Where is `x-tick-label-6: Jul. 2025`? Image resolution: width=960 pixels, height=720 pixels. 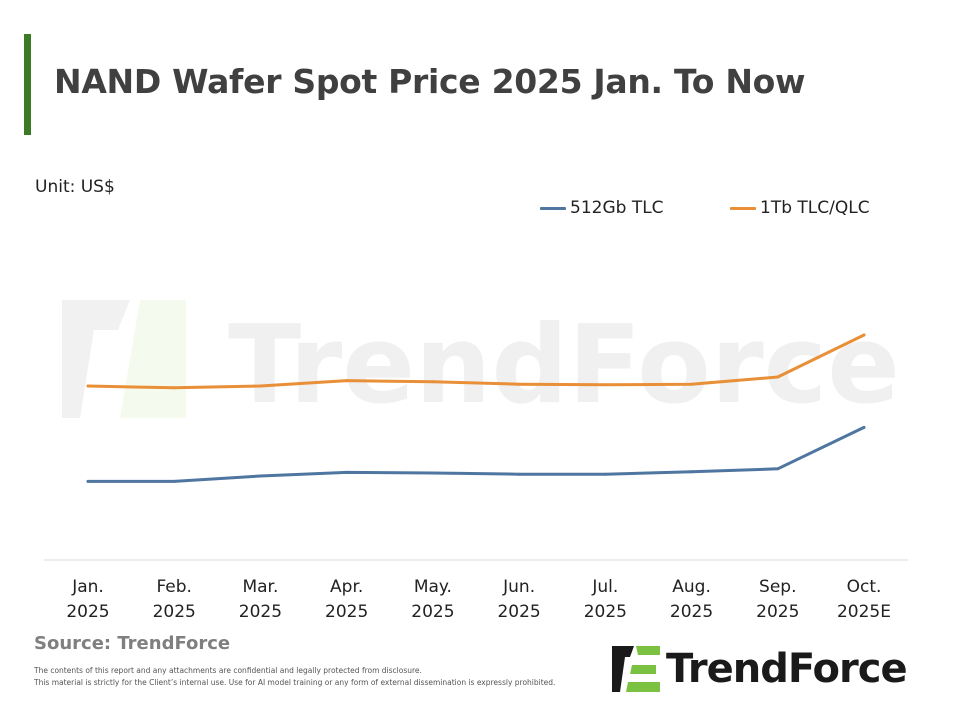 x-tick-label-6: Jul. 2025 is located at coordinates (605, 599).